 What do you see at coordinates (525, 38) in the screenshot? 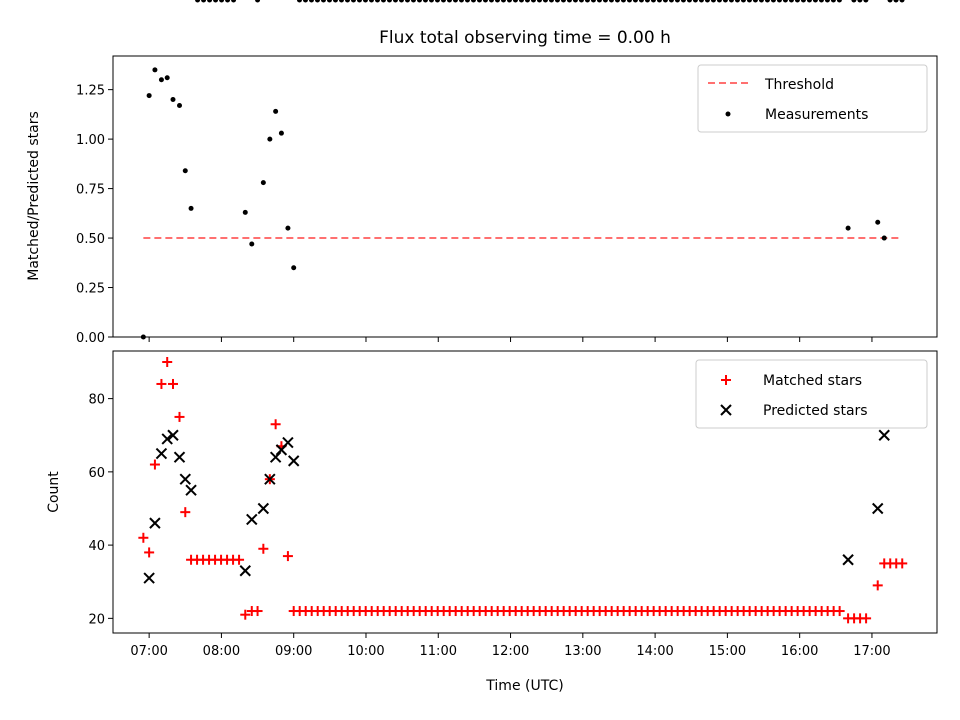
I see `chart-title: Flux total observing time = 0.00 h` at bounding box center [525, 38].